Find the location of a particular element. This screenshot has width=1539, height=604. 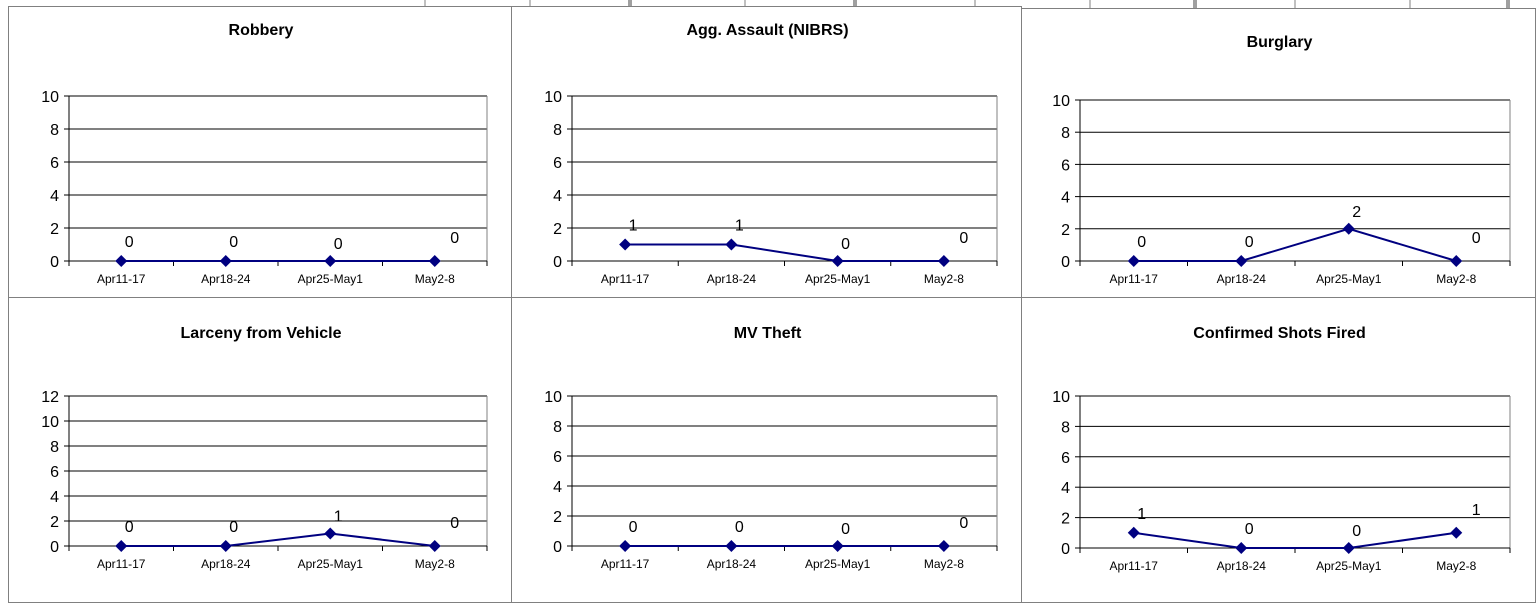

y-tick-label: 12 is located at coordinates (50, 397).